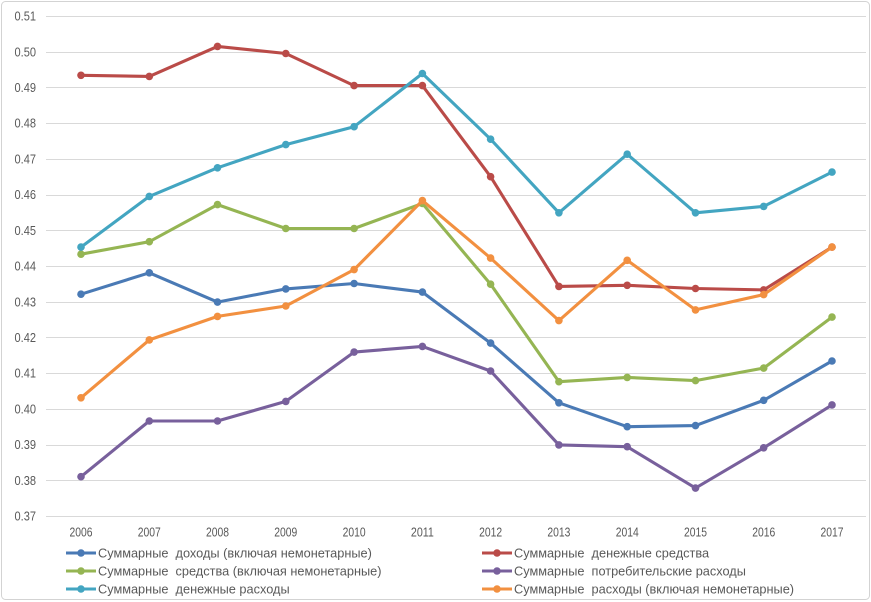 The image size is (871, 602). What do you see at coordinates (832, 532) in the screenshot?
I see `svg-text: 2017` at bounding box center [832, 532].